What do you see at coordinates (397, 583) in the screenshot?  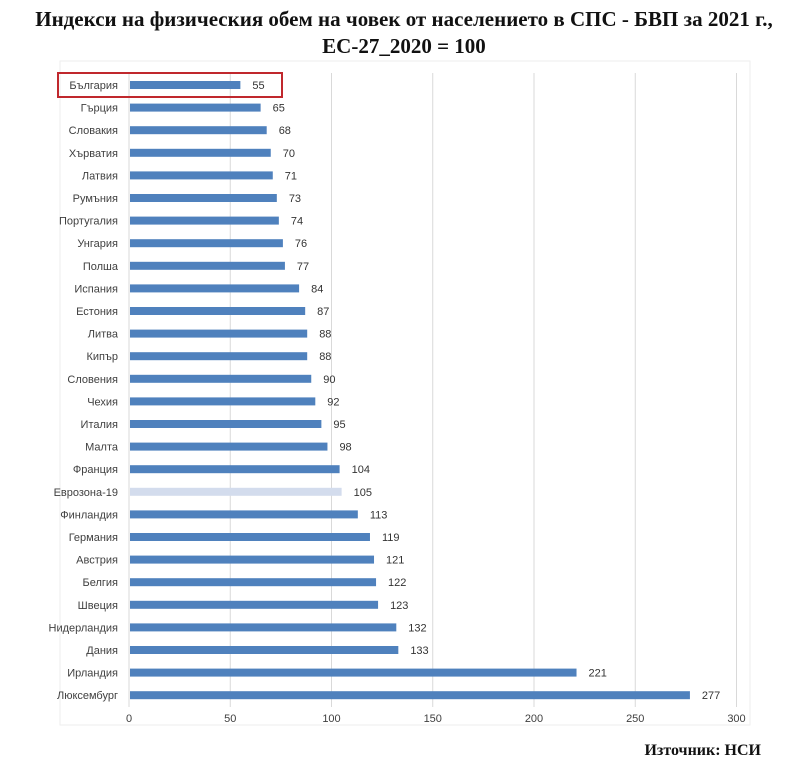 I see `value-label: 122` at bounding box center [397, 583].